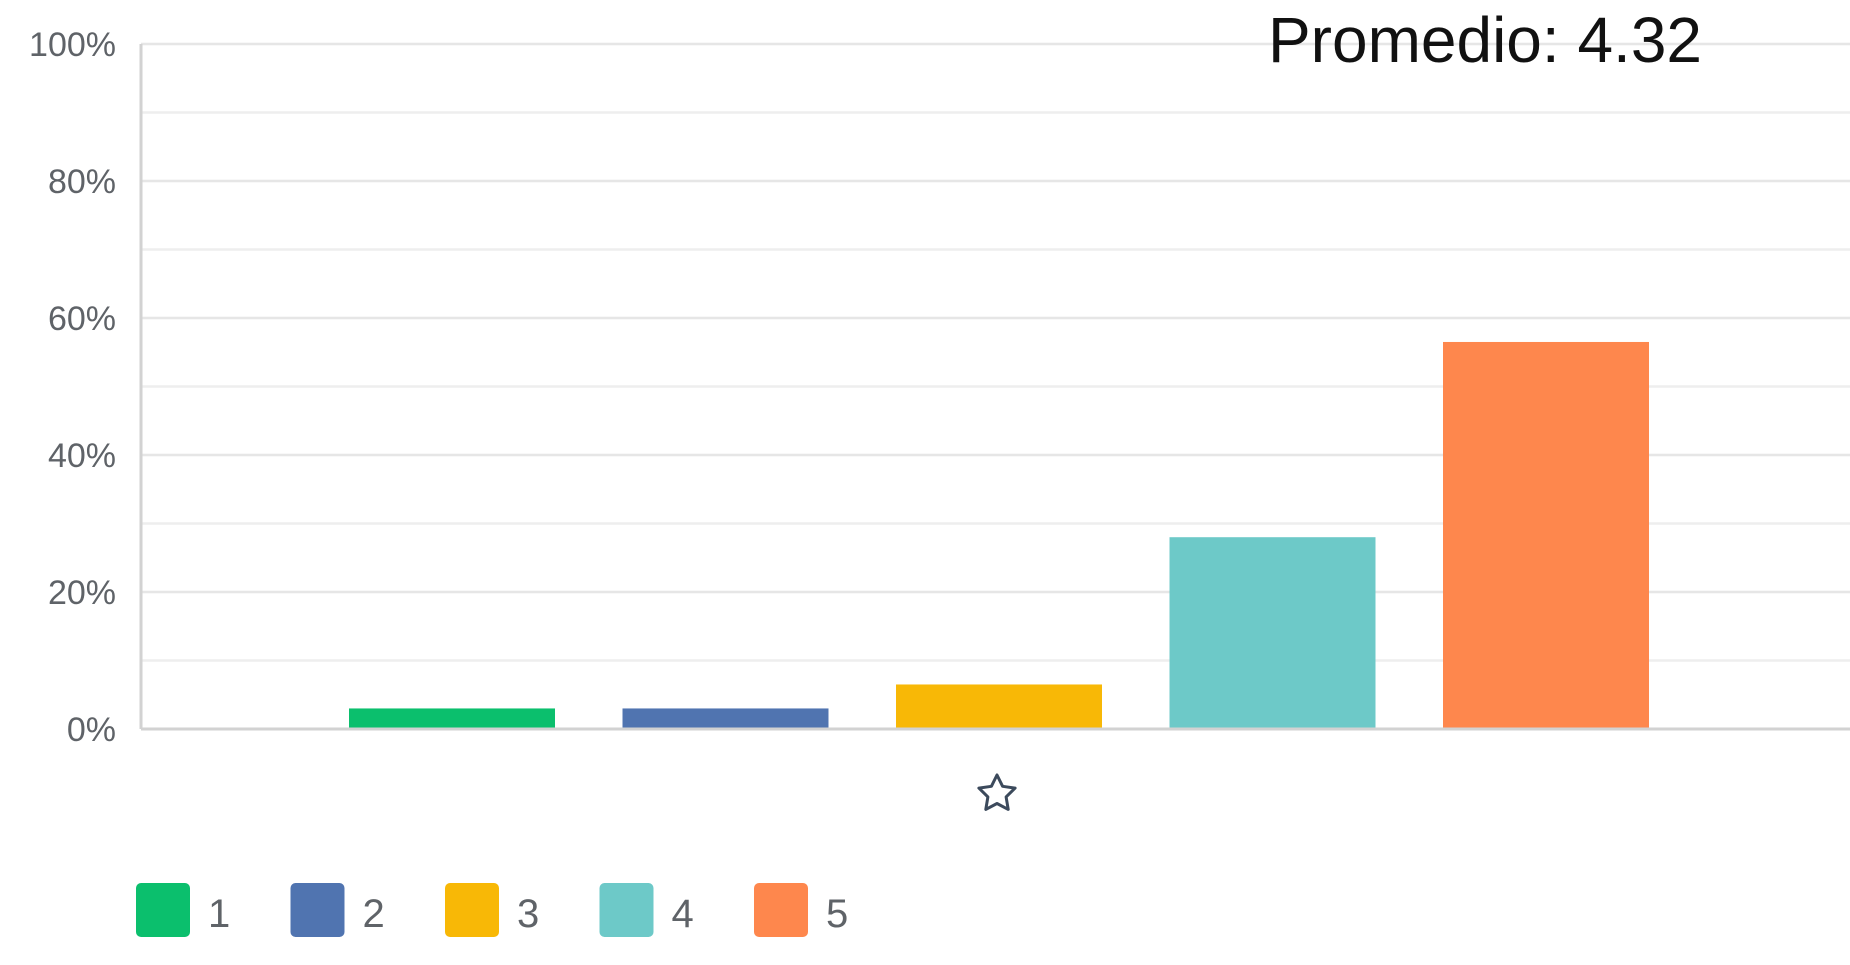 The height and width of the screenshot is (965, 1850). I want to click on legend-label-5: 5, so click(837, 914).